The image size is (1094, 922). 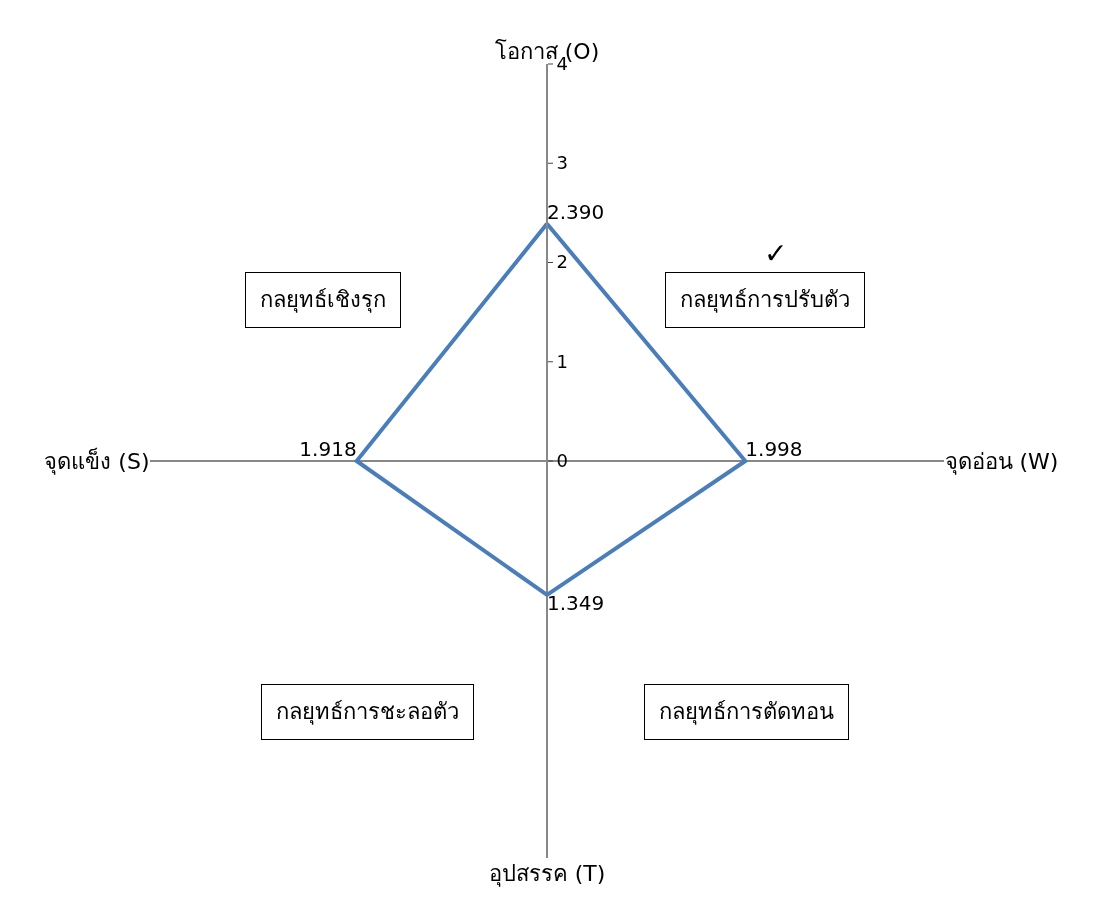 I want to click on y-tick-label: 2, so click(x=562, y=262).